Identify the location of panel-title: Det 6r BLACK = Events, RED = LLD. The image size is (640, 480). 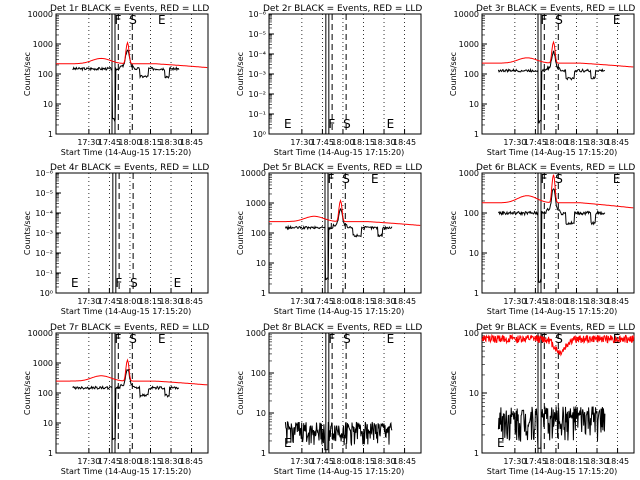
(555, 168).